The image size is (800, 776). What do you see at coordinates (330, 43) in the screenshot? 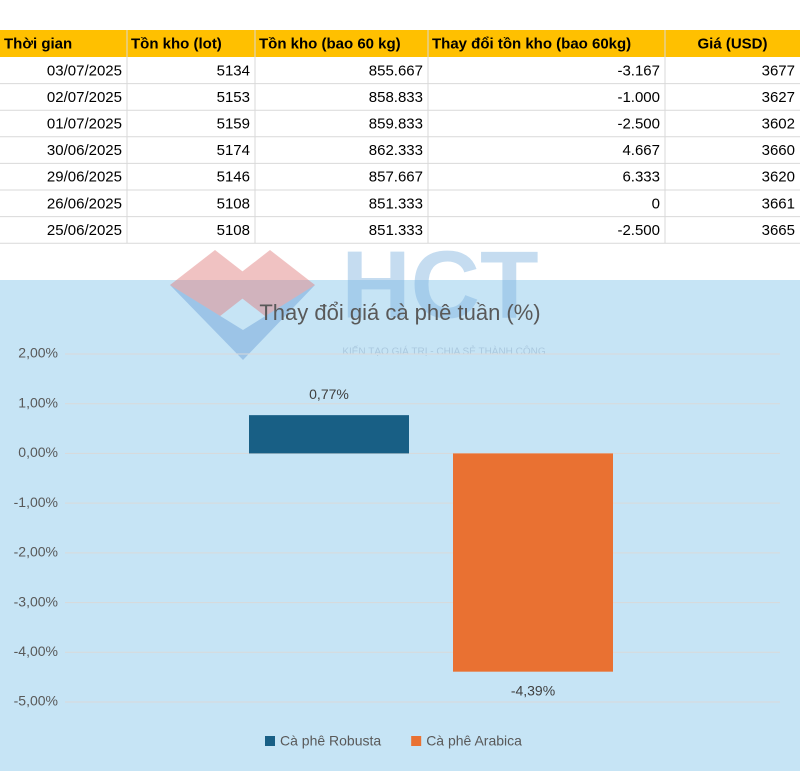
I see `header-cell: Tồn kho (bao 60 kg)` at bounding box center [330, 43].